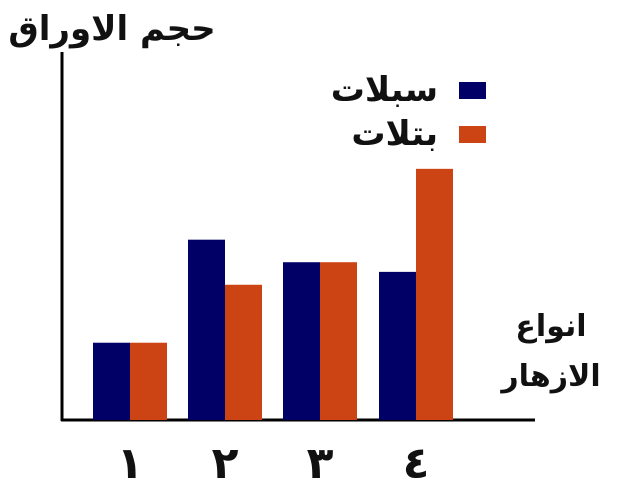 This screenshot has height=500, width=623. Describe the element at coordinates (320, 463) in the screenshot. I see `x-tick-label-3: ٣` at that location.